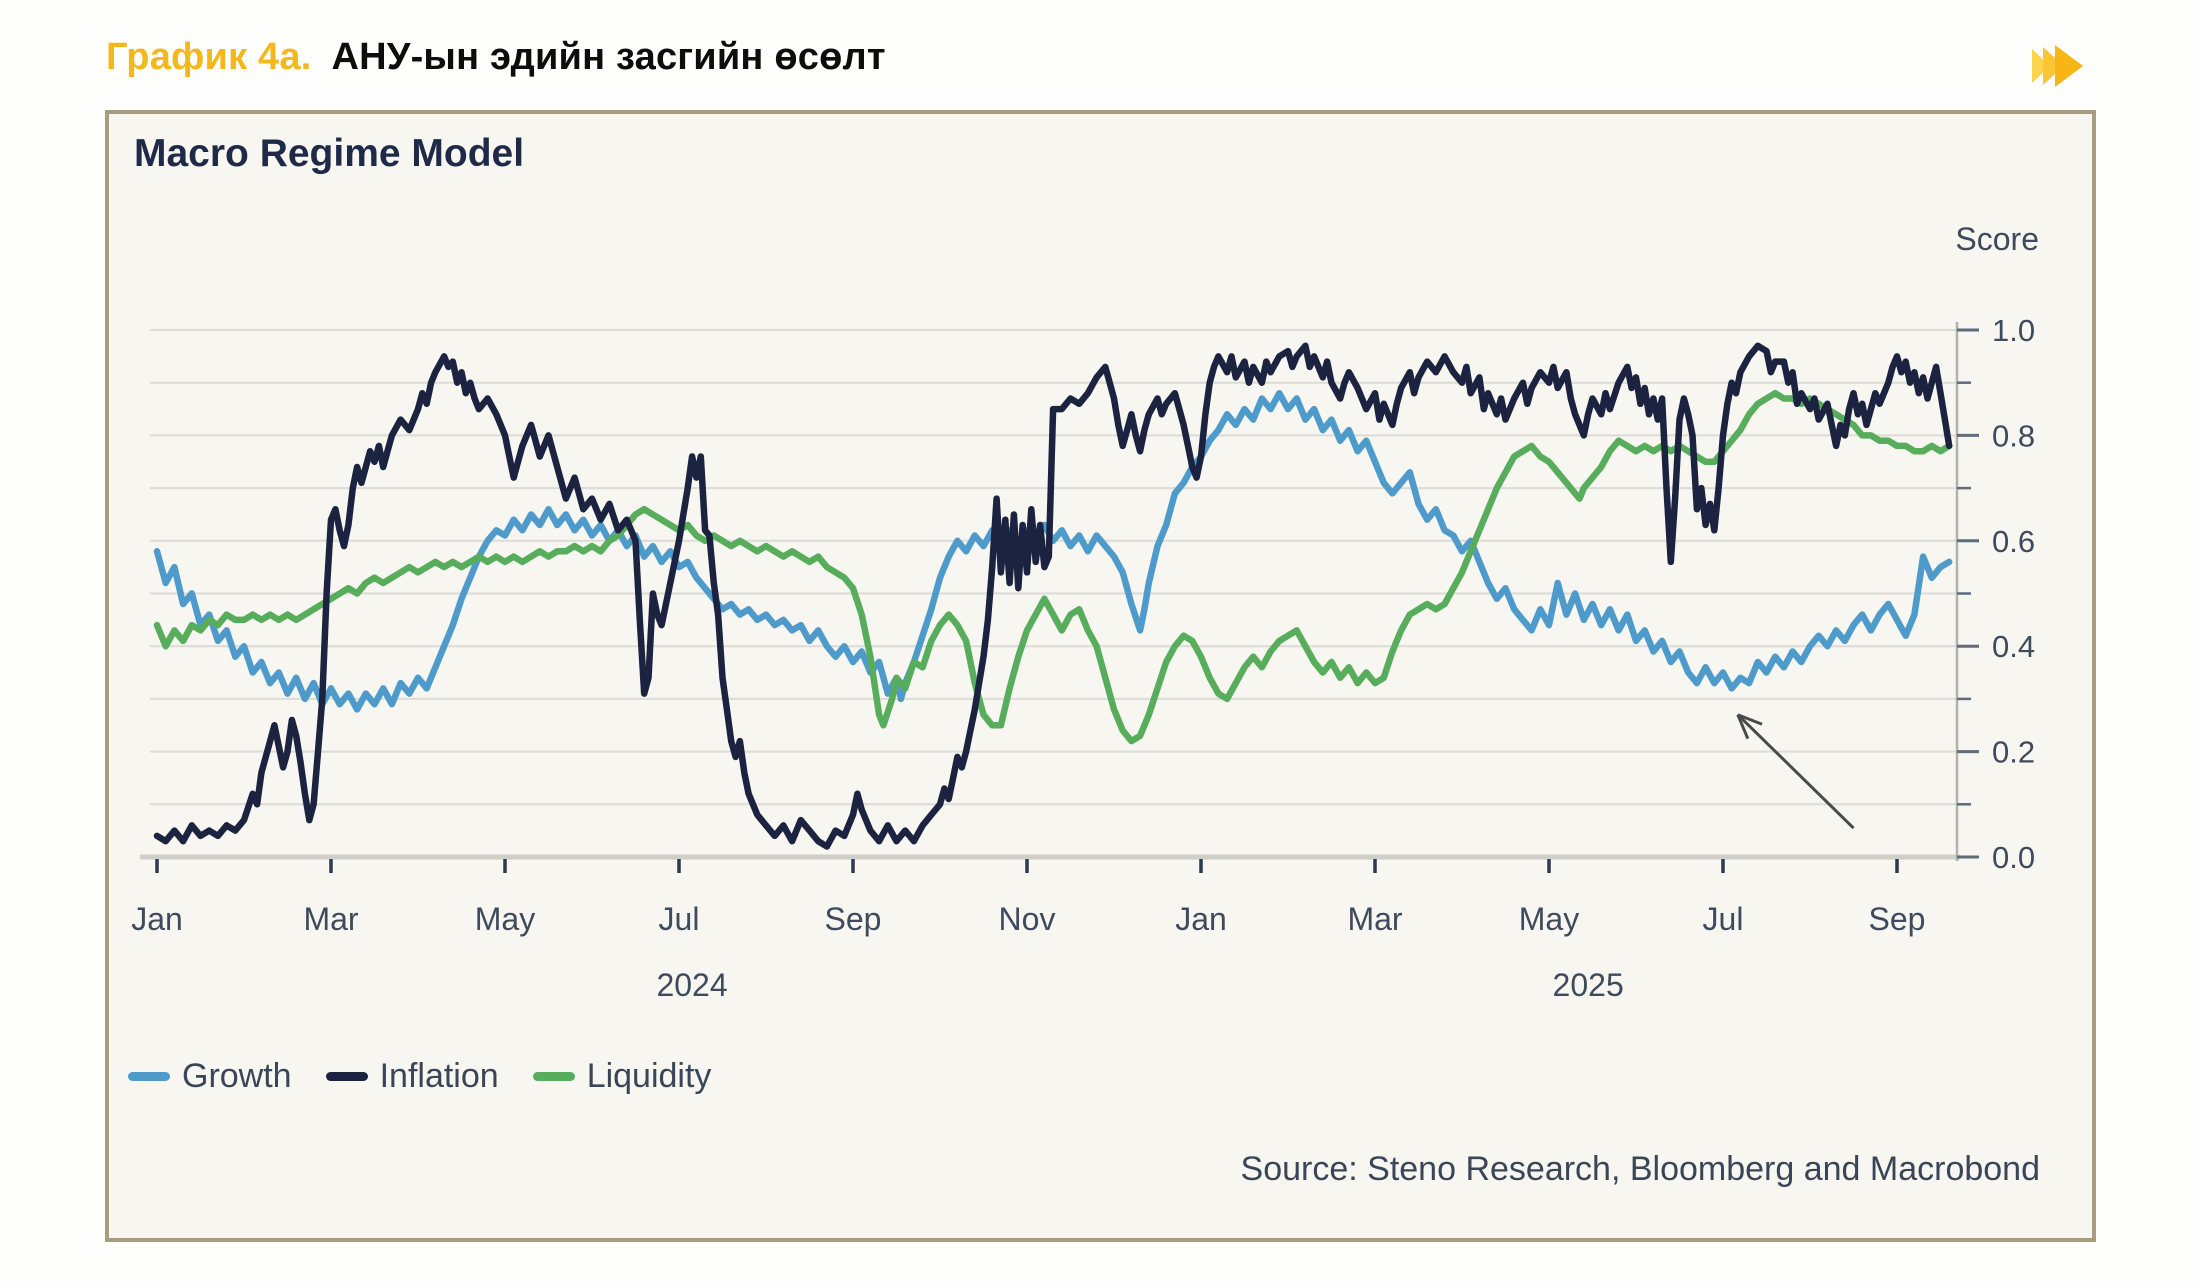 The height and width of the screenshot is (1287, 2202). Describe the element at coordinates (2013, 541) in the screenshot. I see `svg-text: 0.6` at that location.